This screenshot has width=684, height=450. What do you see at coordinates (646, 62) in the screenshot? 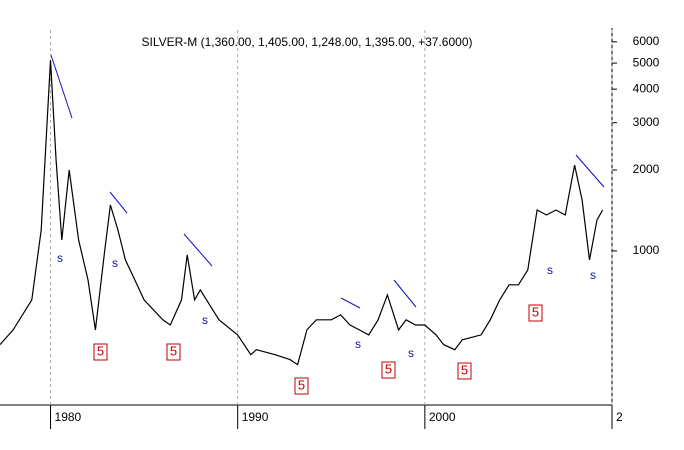
I see `y-tick-label: 5000` at bounding box center [646, 62].